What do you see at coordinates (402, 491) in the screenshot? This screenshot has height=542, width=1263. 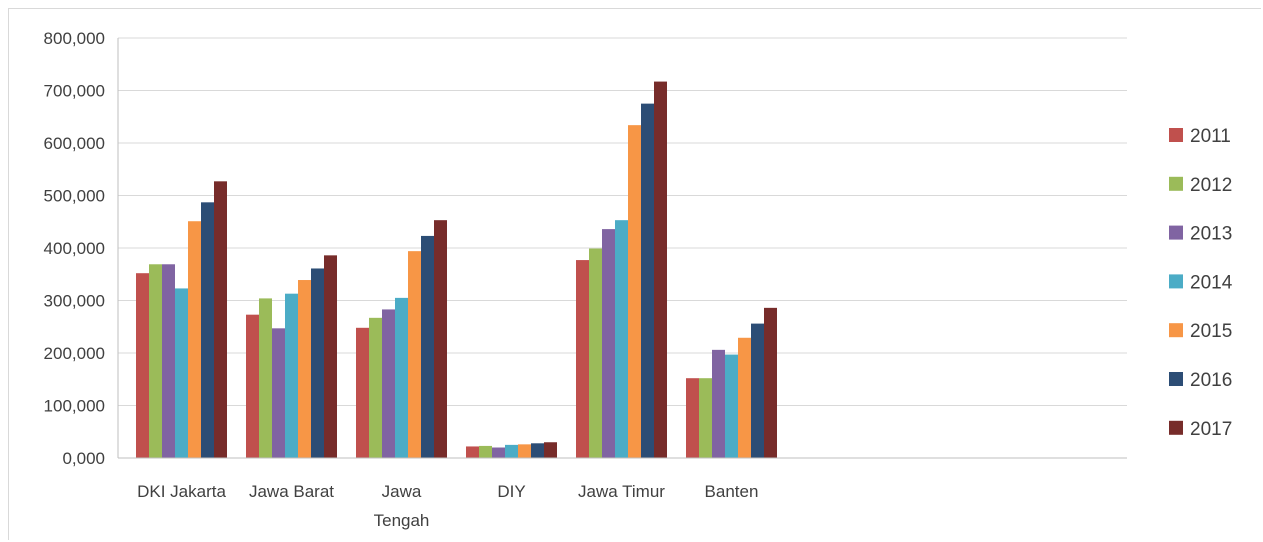 I see `category-label: Jawa` at bounding box center [402, 491].